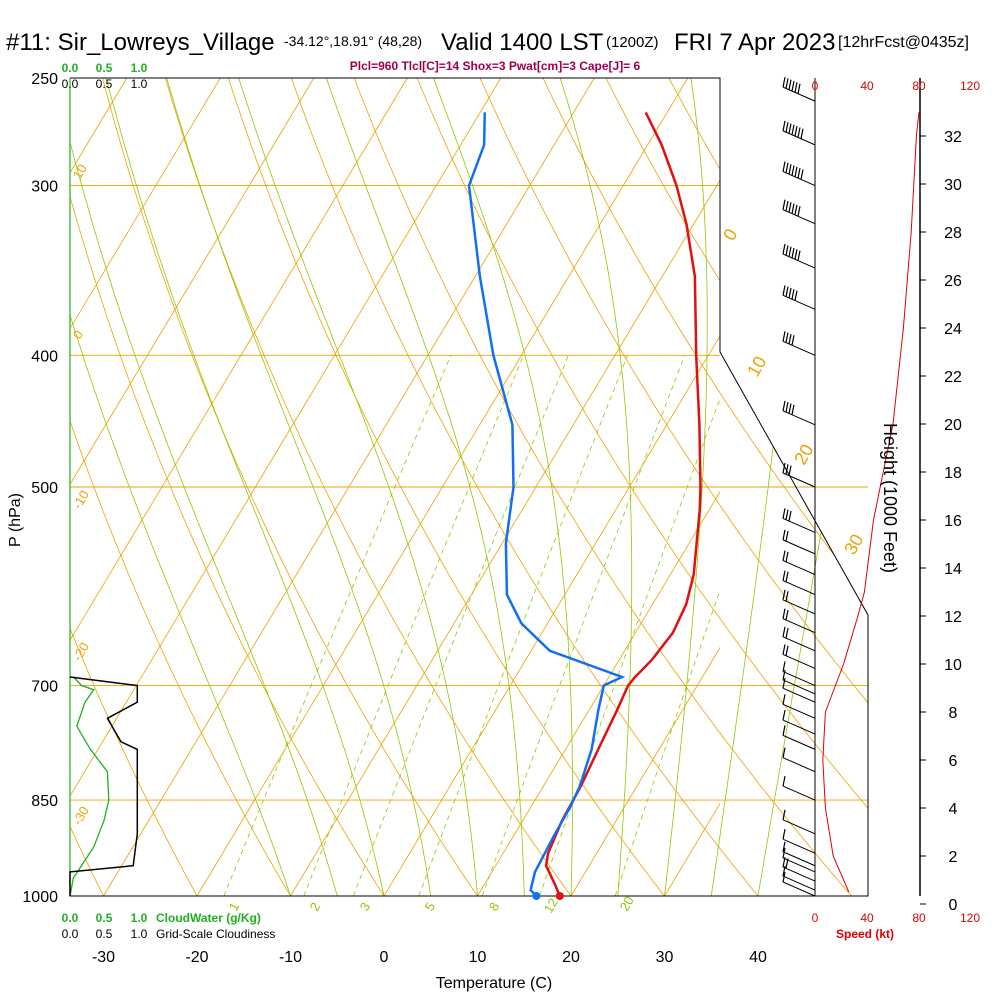 The width and height of the screenshot is (1000, 1000). Describe the element at coordinates (139, 934) in the screenshot. I see `cloudiness-tick-bottom: 1.0` at that location.